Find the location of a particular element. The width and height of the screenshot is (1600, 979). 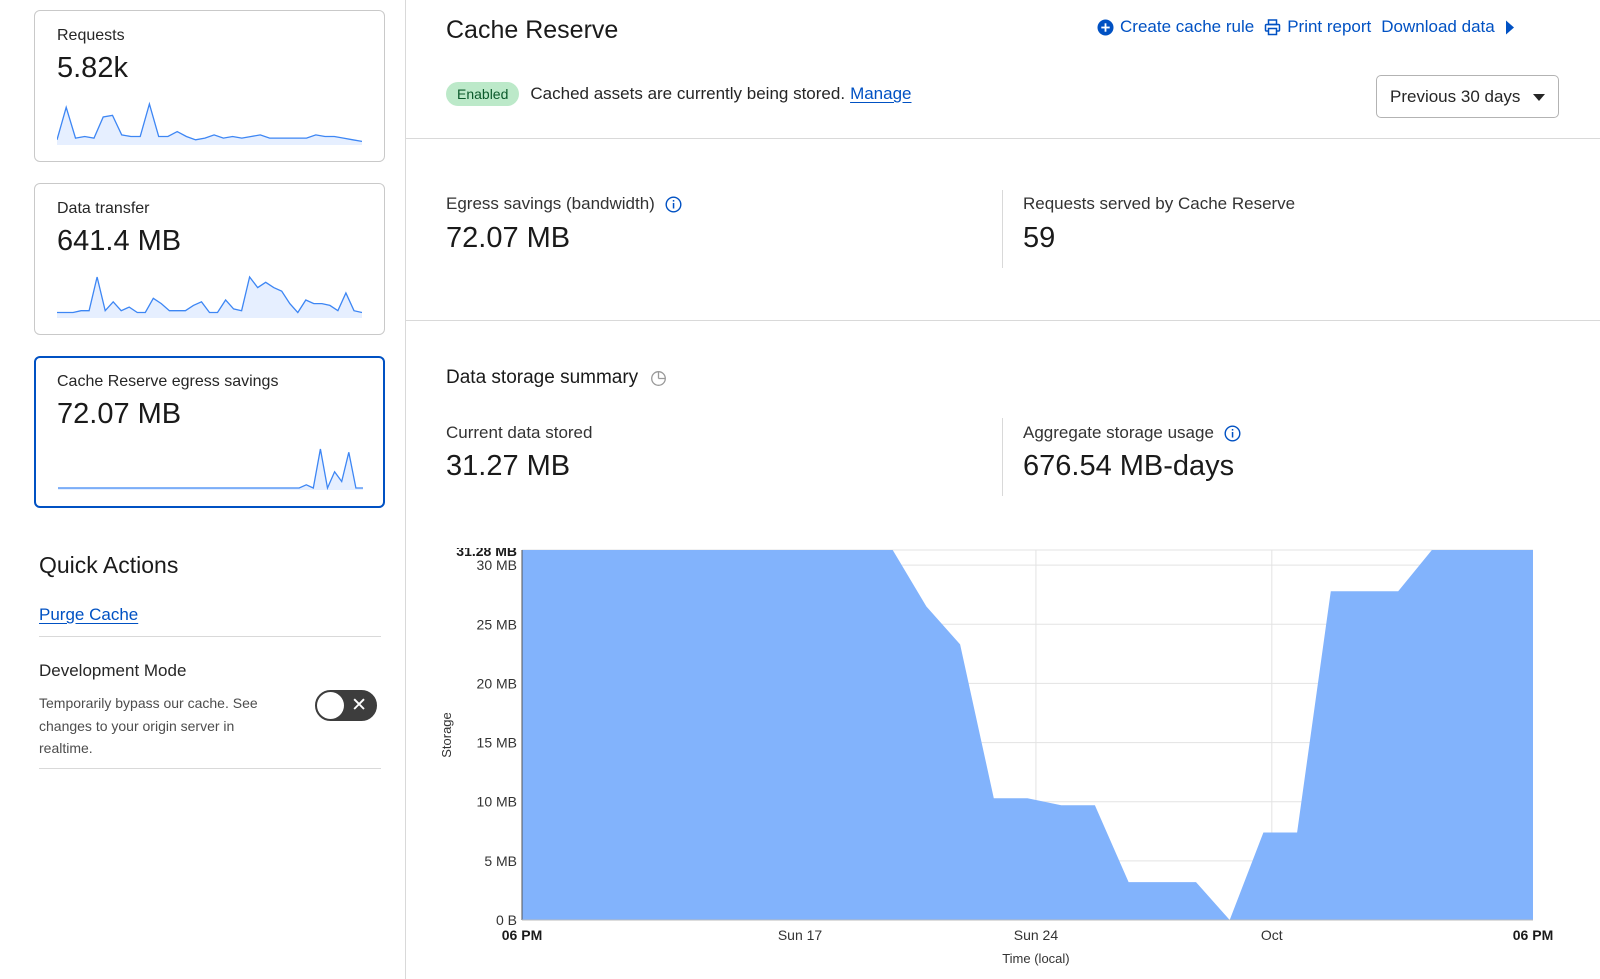

y-tick-label: 30 MB is located at coordinates (497, 565).